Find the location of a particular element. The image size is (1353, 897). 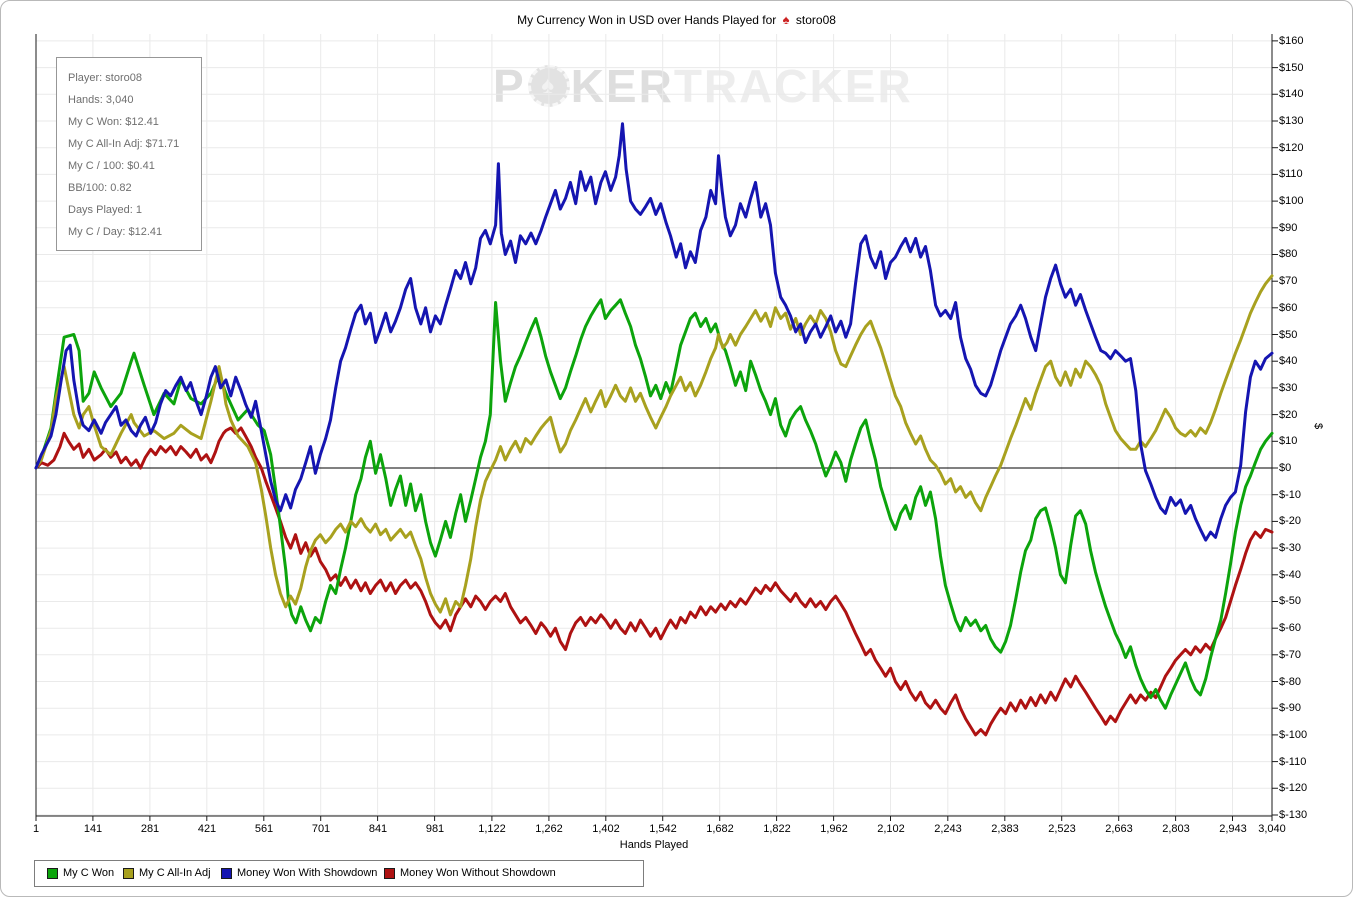

y-tick-label: $-20 is located at coordinates (1290, 521).